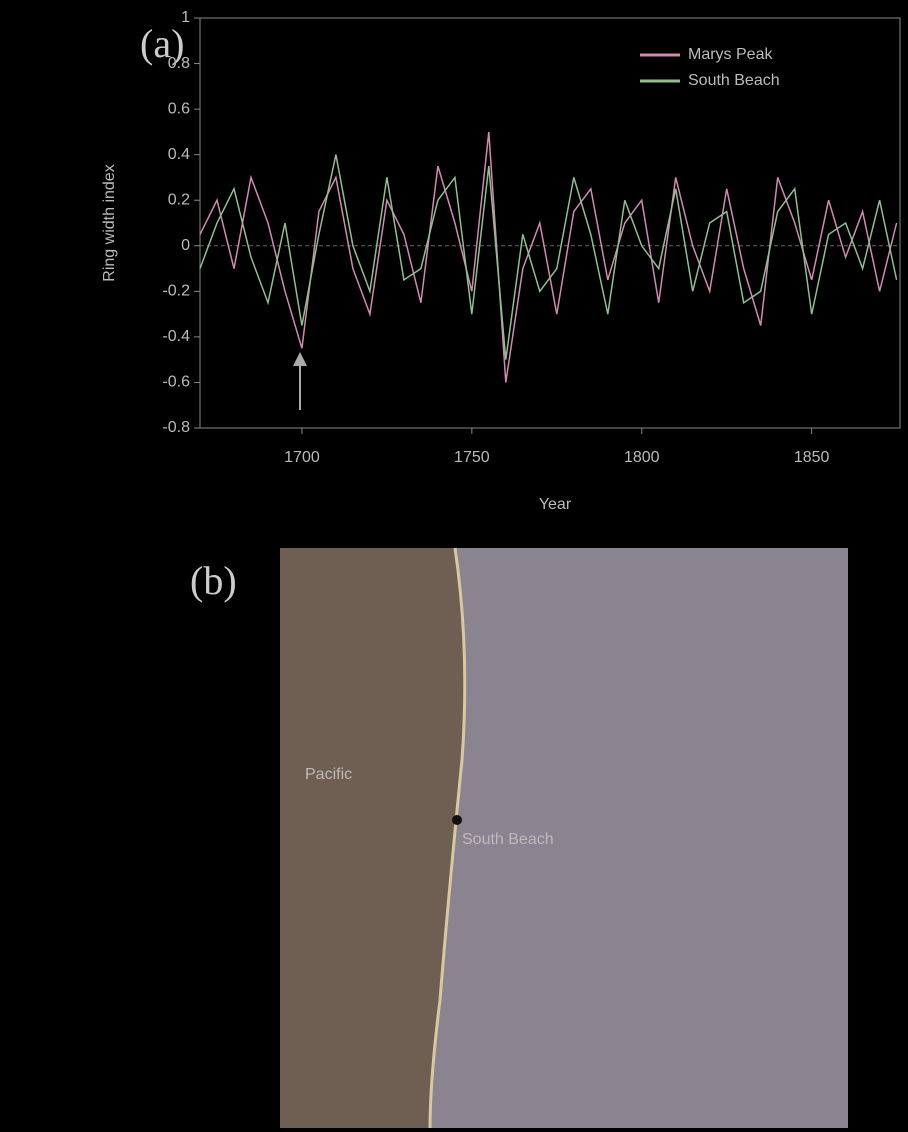  What do you see at coordinates (176, 382) in the screenshot?
I see `y-tick-label: -0.6` at bounding box center [176, 382].